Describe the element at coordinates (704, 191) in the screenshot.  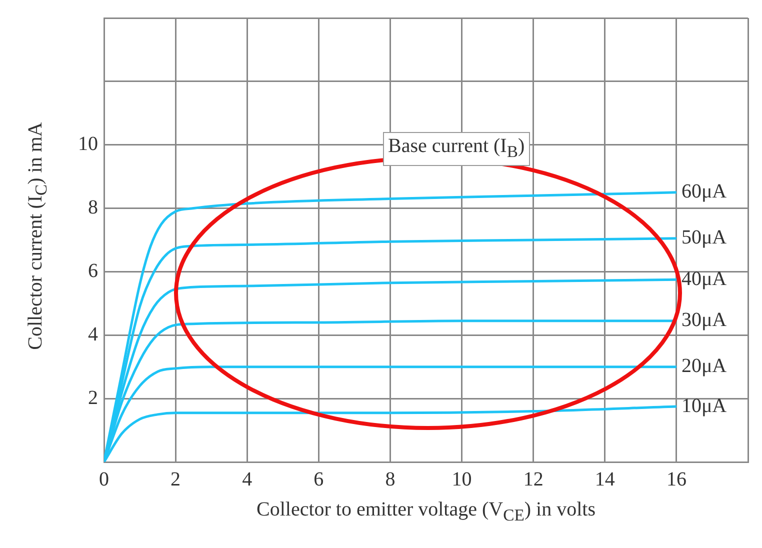
I see `series-label: 60μA` at that location.